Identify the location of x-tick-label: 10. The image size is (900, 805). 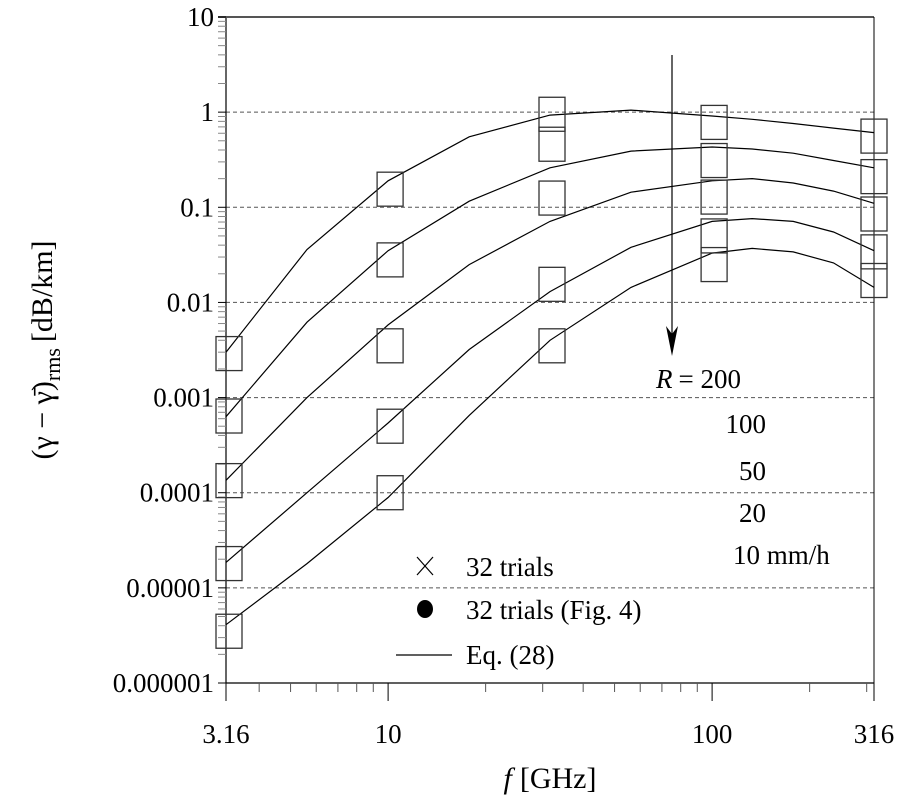
(388, 734).